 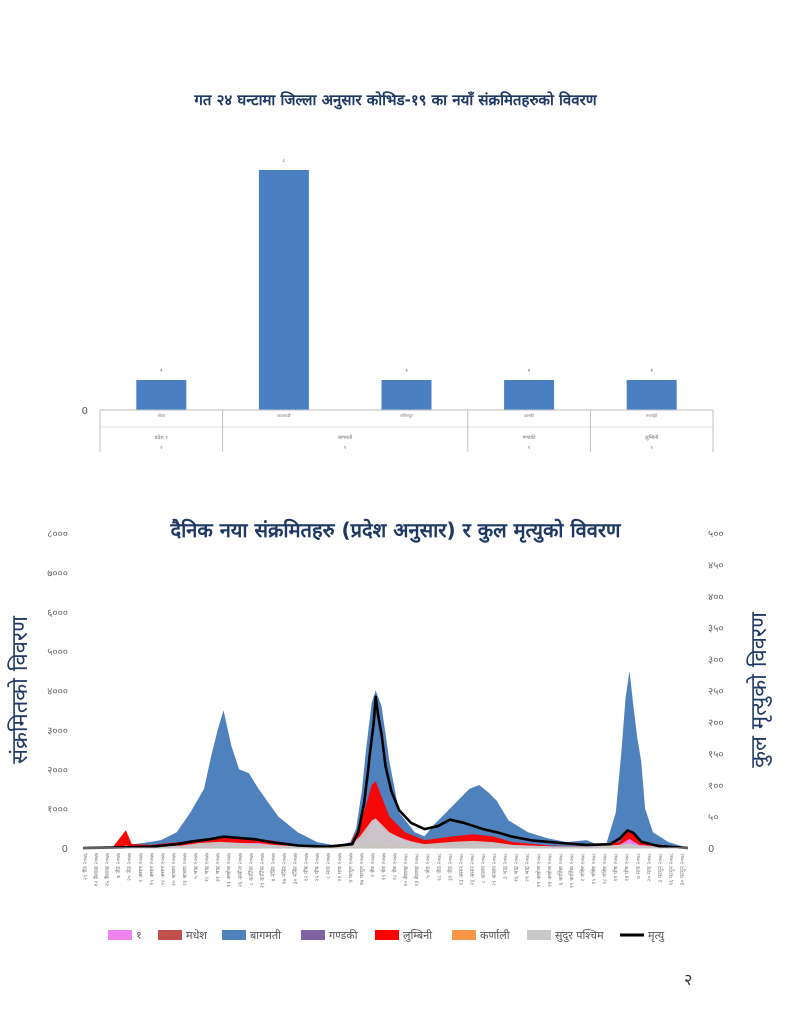 What do you see at coordinates (273, 867) in the screenshot?
I see `x-tick-label: ४ मंसिर २०७७` at bounding box center [273, 867].